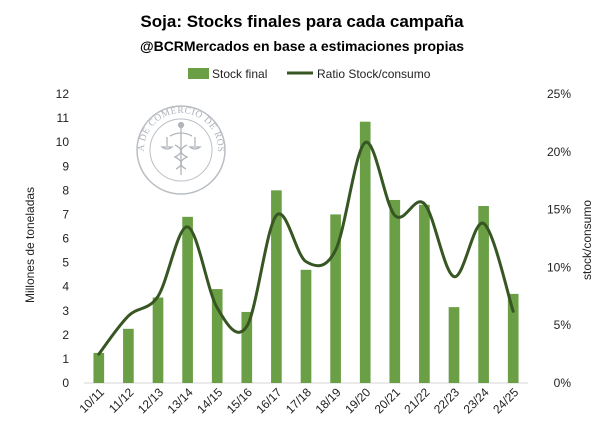 The width and height of the screenshot is (601, 433). Describe the element at coordinates (63, 94) in the screenshot. I see `y-tick-label: 12` at that location.